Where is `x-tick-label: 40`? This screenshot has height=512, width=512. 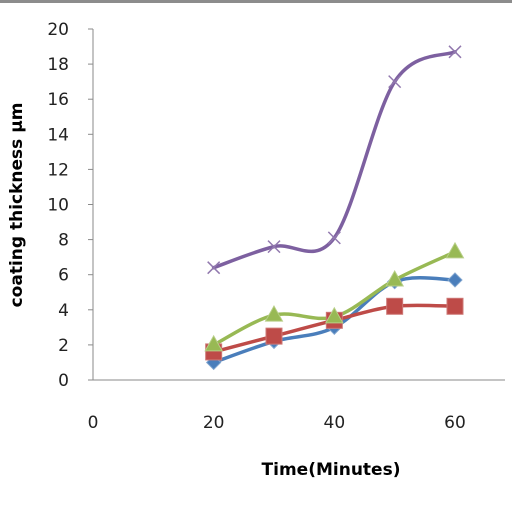 x-tick-label: 40 is located at coordinates (335, 423).